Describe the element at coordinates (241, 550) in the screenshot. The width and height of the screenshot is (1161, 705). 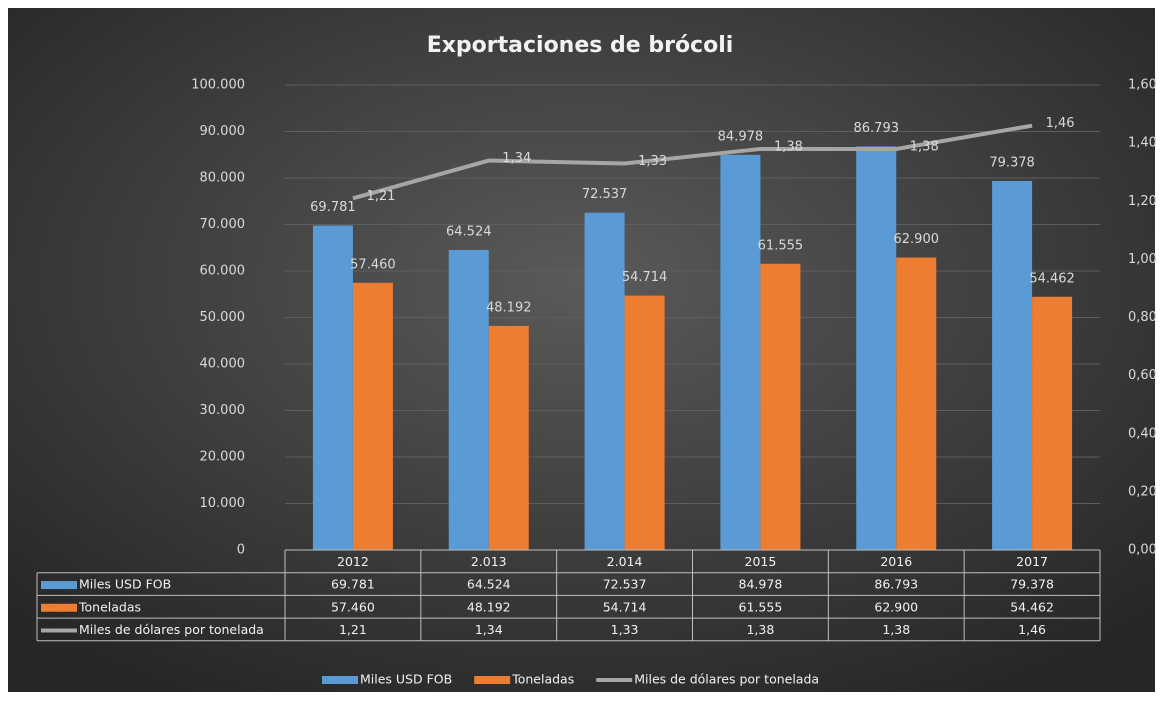
I see `y-tick-label: 0` at that location.